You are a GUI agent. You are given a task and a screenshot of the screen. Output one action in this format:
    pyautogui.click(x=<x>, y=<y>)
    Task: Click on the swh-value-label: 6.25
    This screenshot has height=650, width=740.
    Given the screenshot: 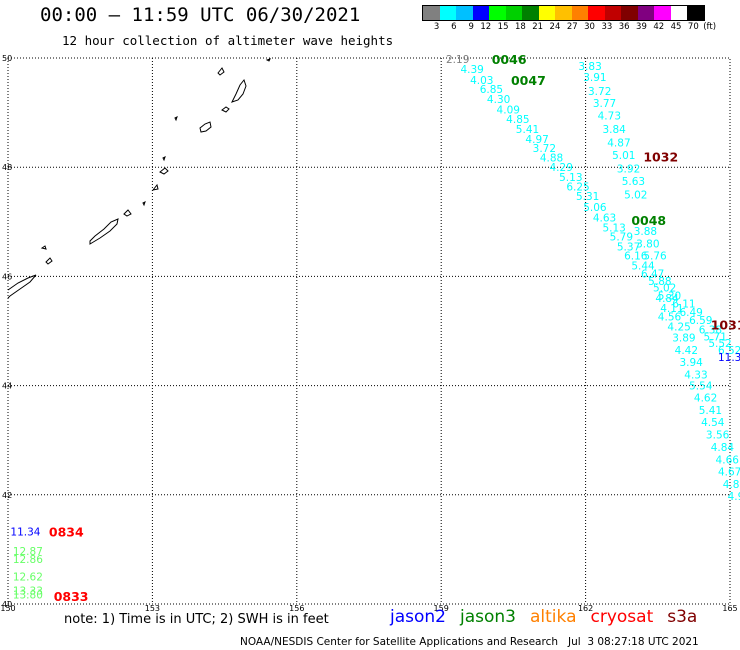 What is the action you would take?
    pyautogui.click(x=577, y=187)
    